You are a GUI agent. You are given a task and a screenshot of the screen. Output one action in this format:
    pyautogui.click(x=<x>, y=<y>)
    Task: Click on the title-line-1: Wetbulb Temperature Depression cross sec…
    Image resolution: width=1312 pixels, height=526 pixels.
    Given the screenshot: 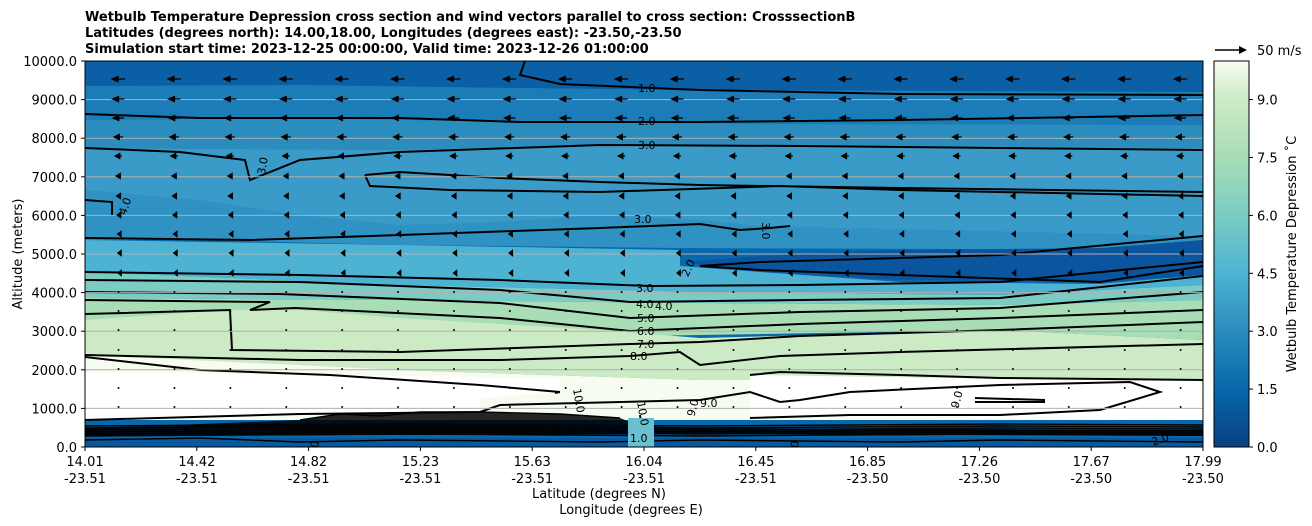 What is the action you would take?
    pyautogui.click(x=470, y=17)
    